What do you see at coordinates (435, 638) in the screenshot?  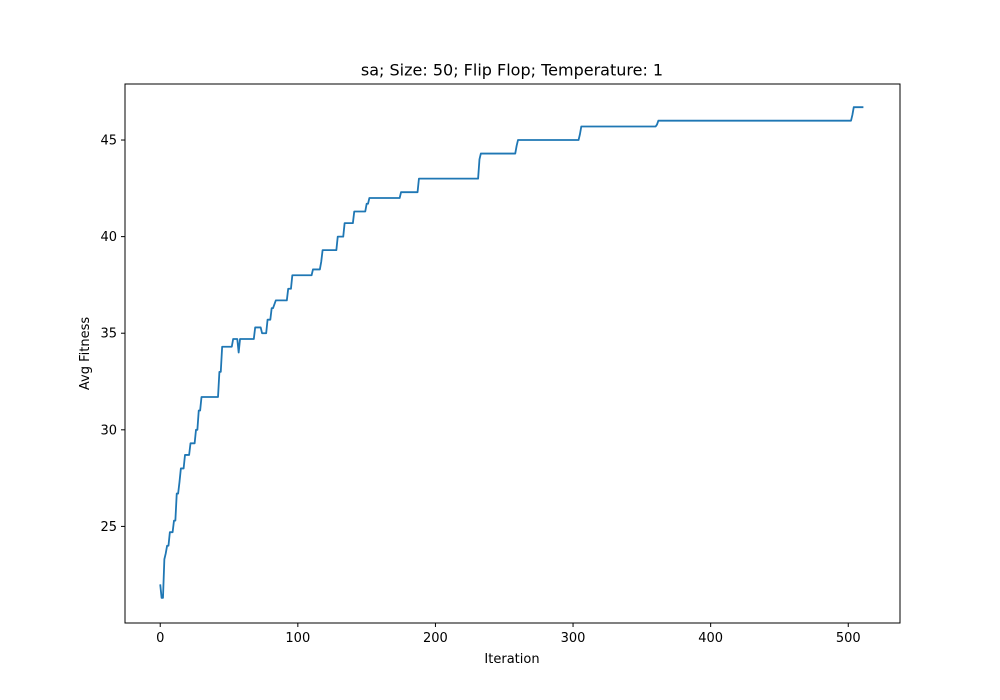 I see `x-tick-label: 200` at bounding box center [435, 638].